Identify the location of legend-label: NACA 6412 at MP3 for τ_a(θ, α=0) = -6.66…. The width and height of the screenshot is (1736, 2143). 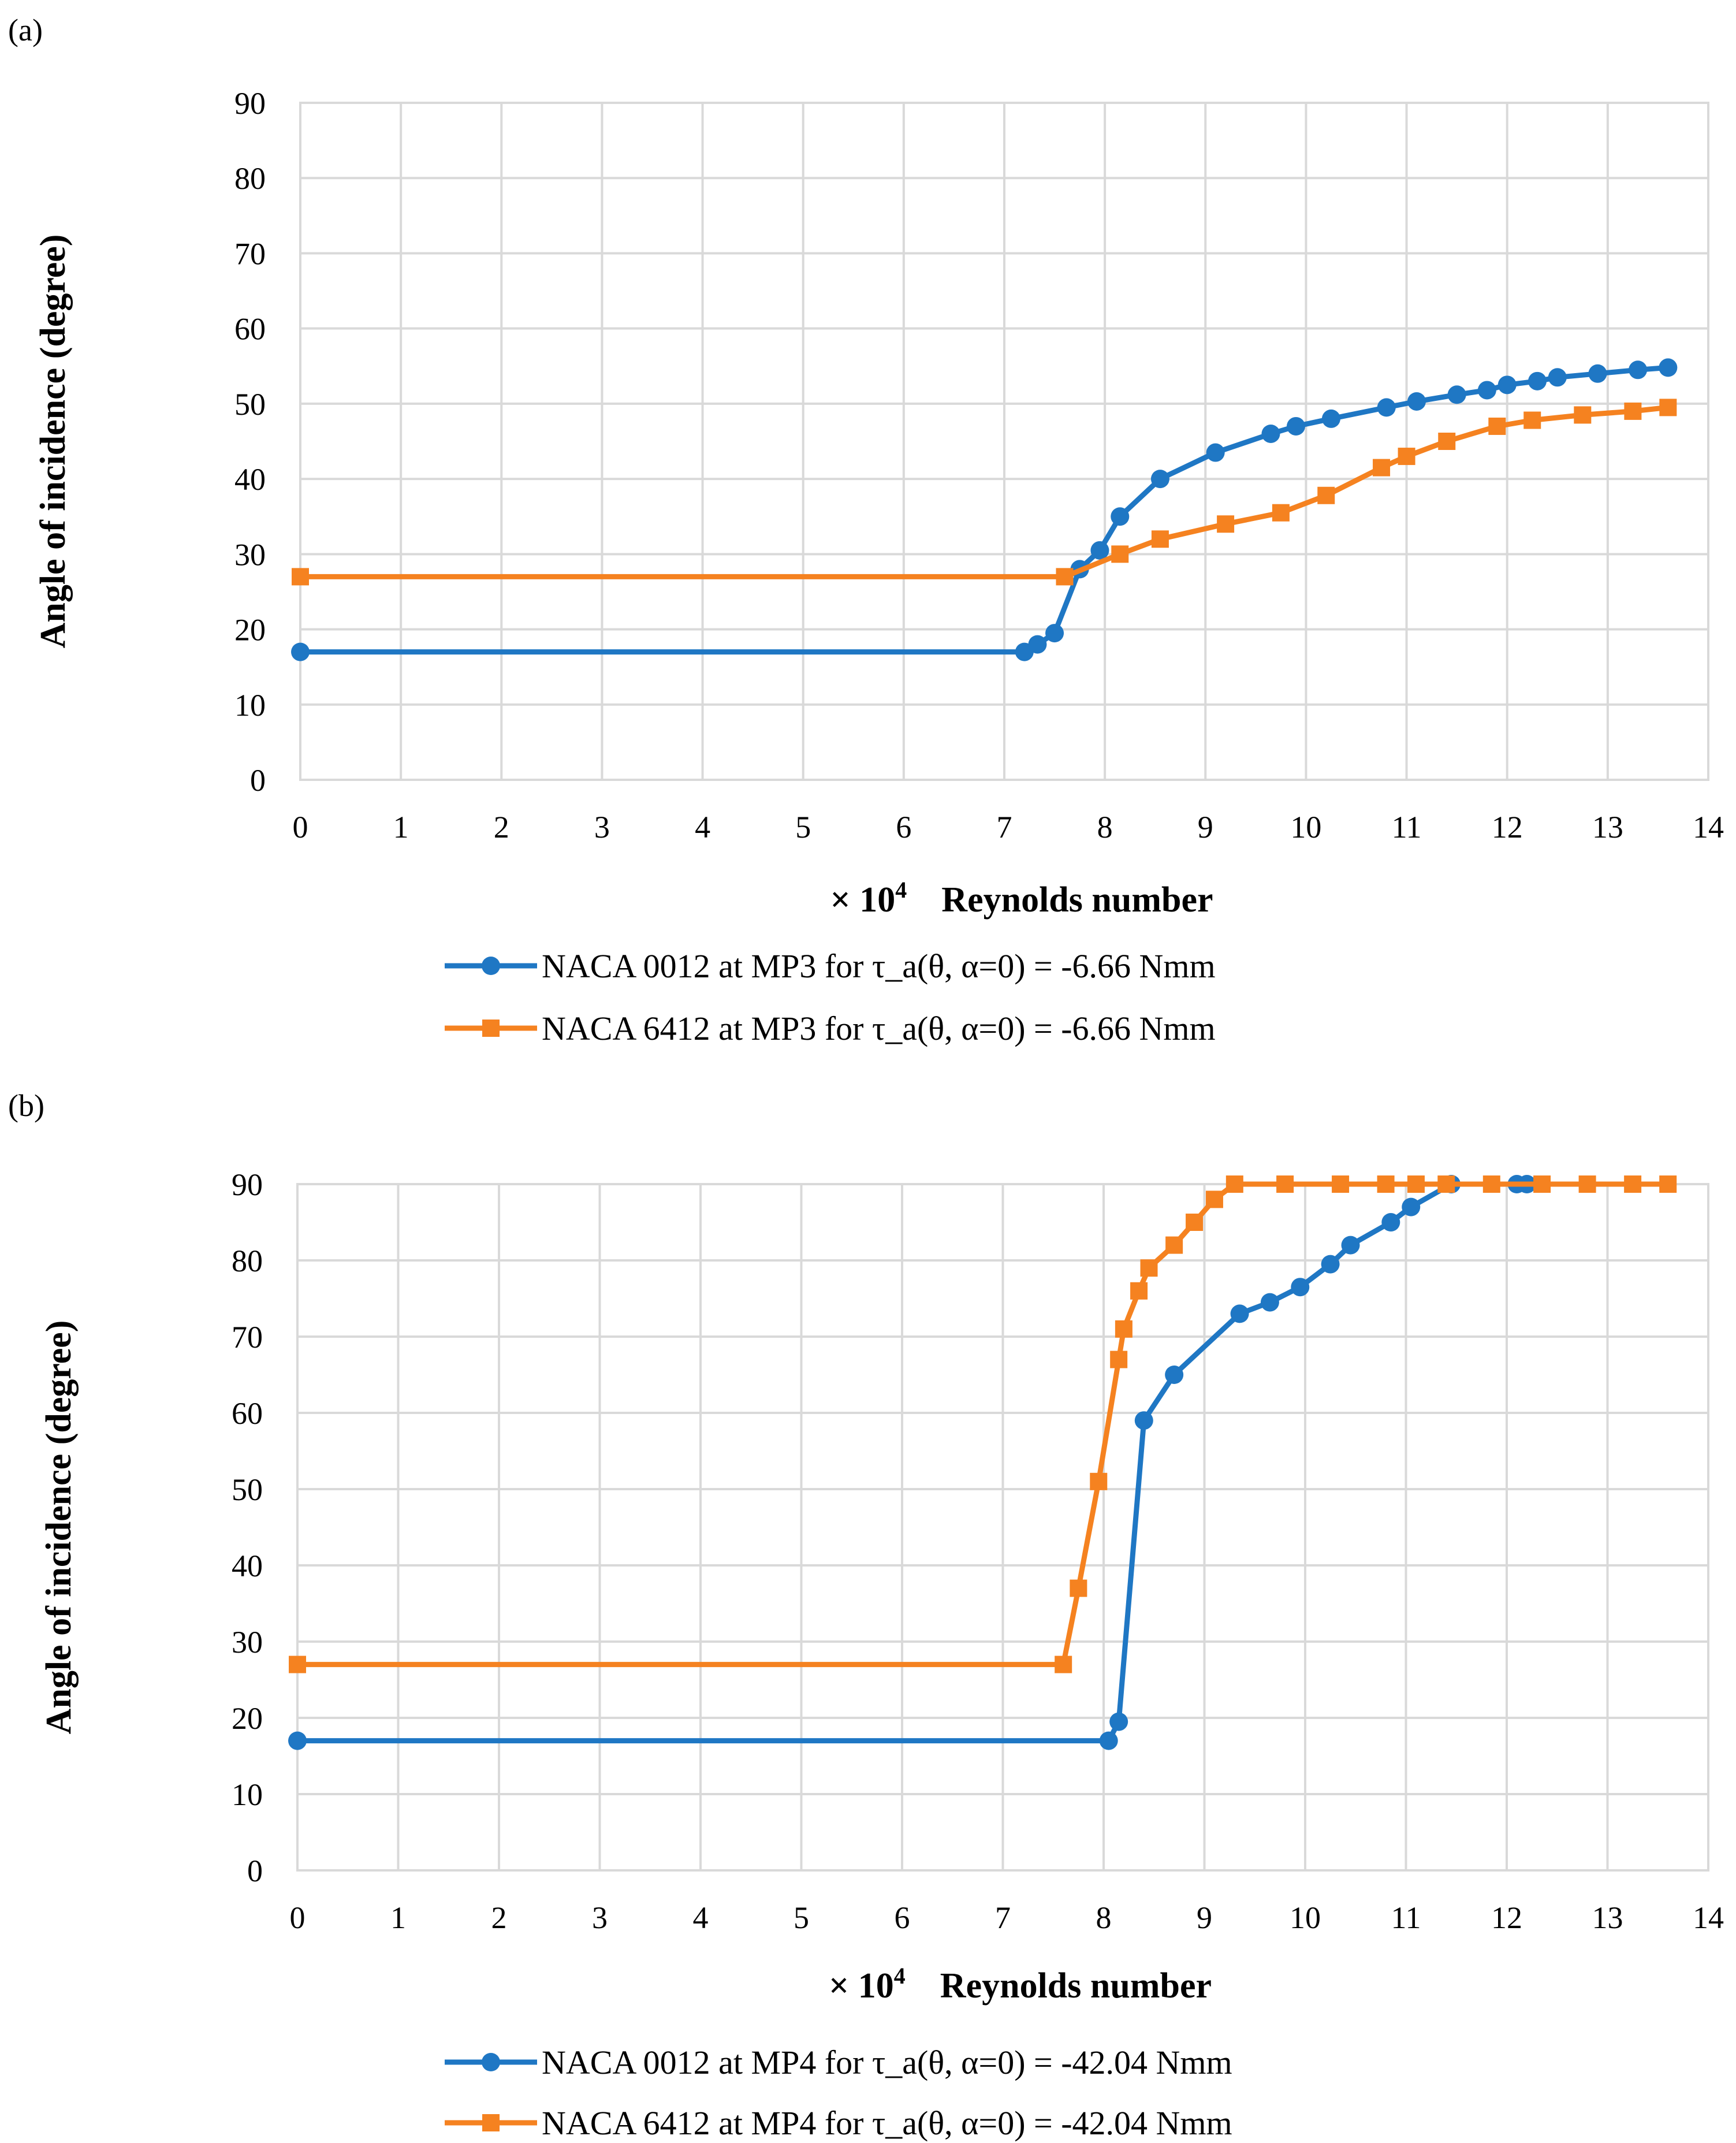
(879, 1028).